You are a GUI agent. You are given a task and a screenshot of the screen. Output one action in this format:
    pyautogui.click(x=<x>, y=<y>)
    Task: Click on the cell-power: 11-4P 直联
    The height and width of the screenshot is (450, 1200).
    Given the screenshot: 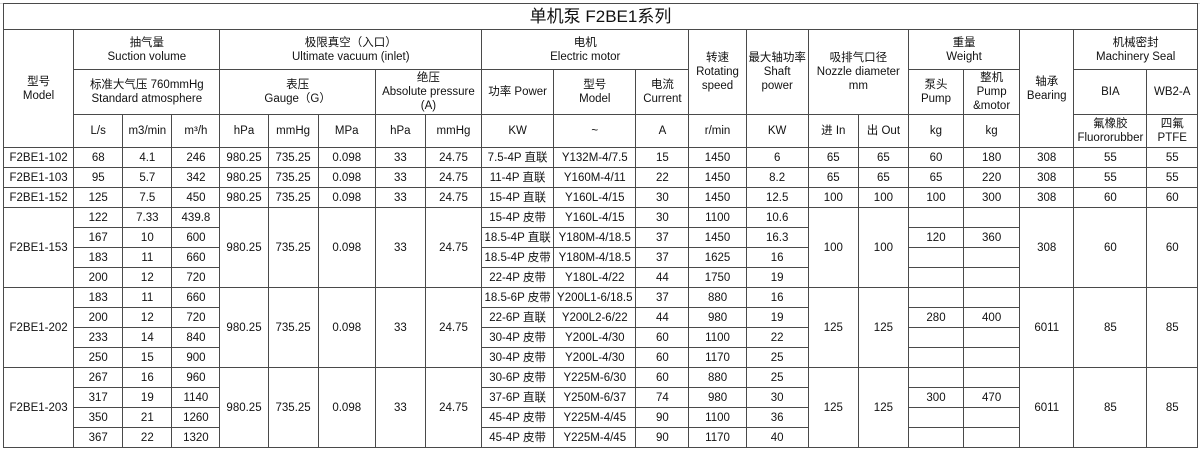 What is the action you would take?
    pyautogui.click(x=518, y=177)
    